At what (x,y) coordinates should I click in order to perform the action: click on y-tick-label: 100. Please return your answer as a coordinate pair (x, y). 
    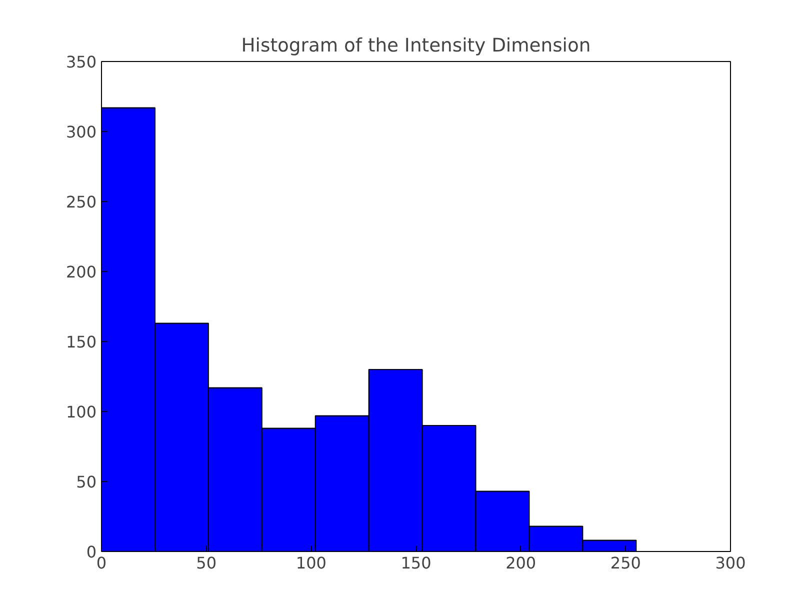
    Looking at the image, I should click on (81, 412).